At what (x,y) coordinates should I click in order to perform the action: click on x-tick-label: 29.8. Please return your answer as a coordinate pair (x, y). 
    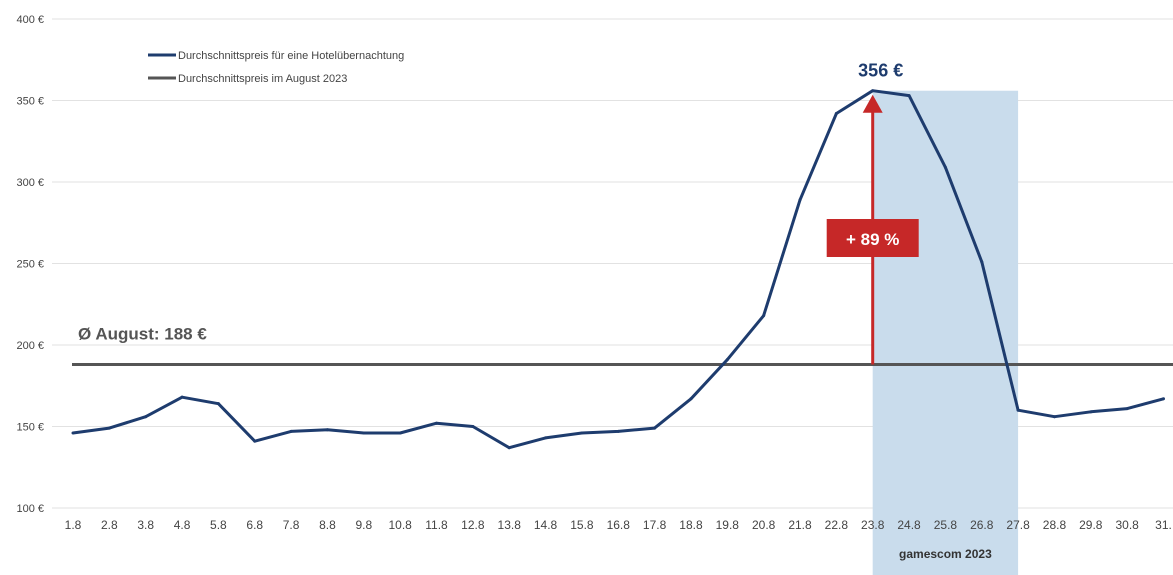
    Looking at the image, I should click on (1091, 525).